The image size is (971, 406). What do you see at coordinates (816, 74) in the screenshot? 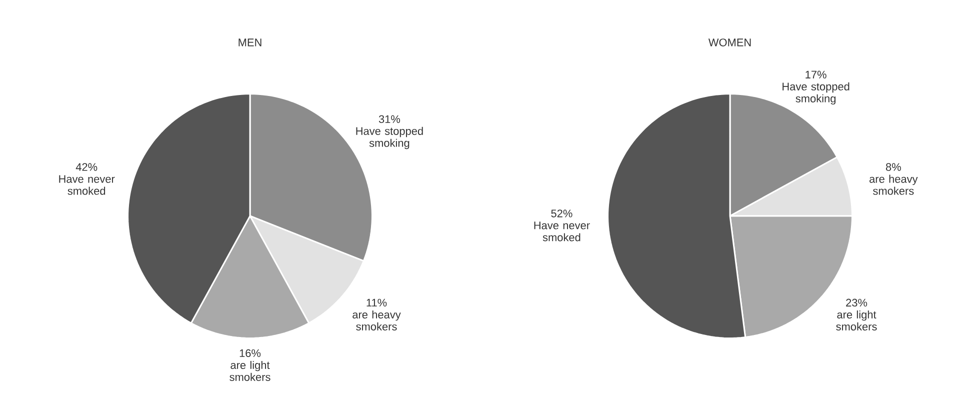
I see `data-label: 17%` at bounding box center [816, 74].